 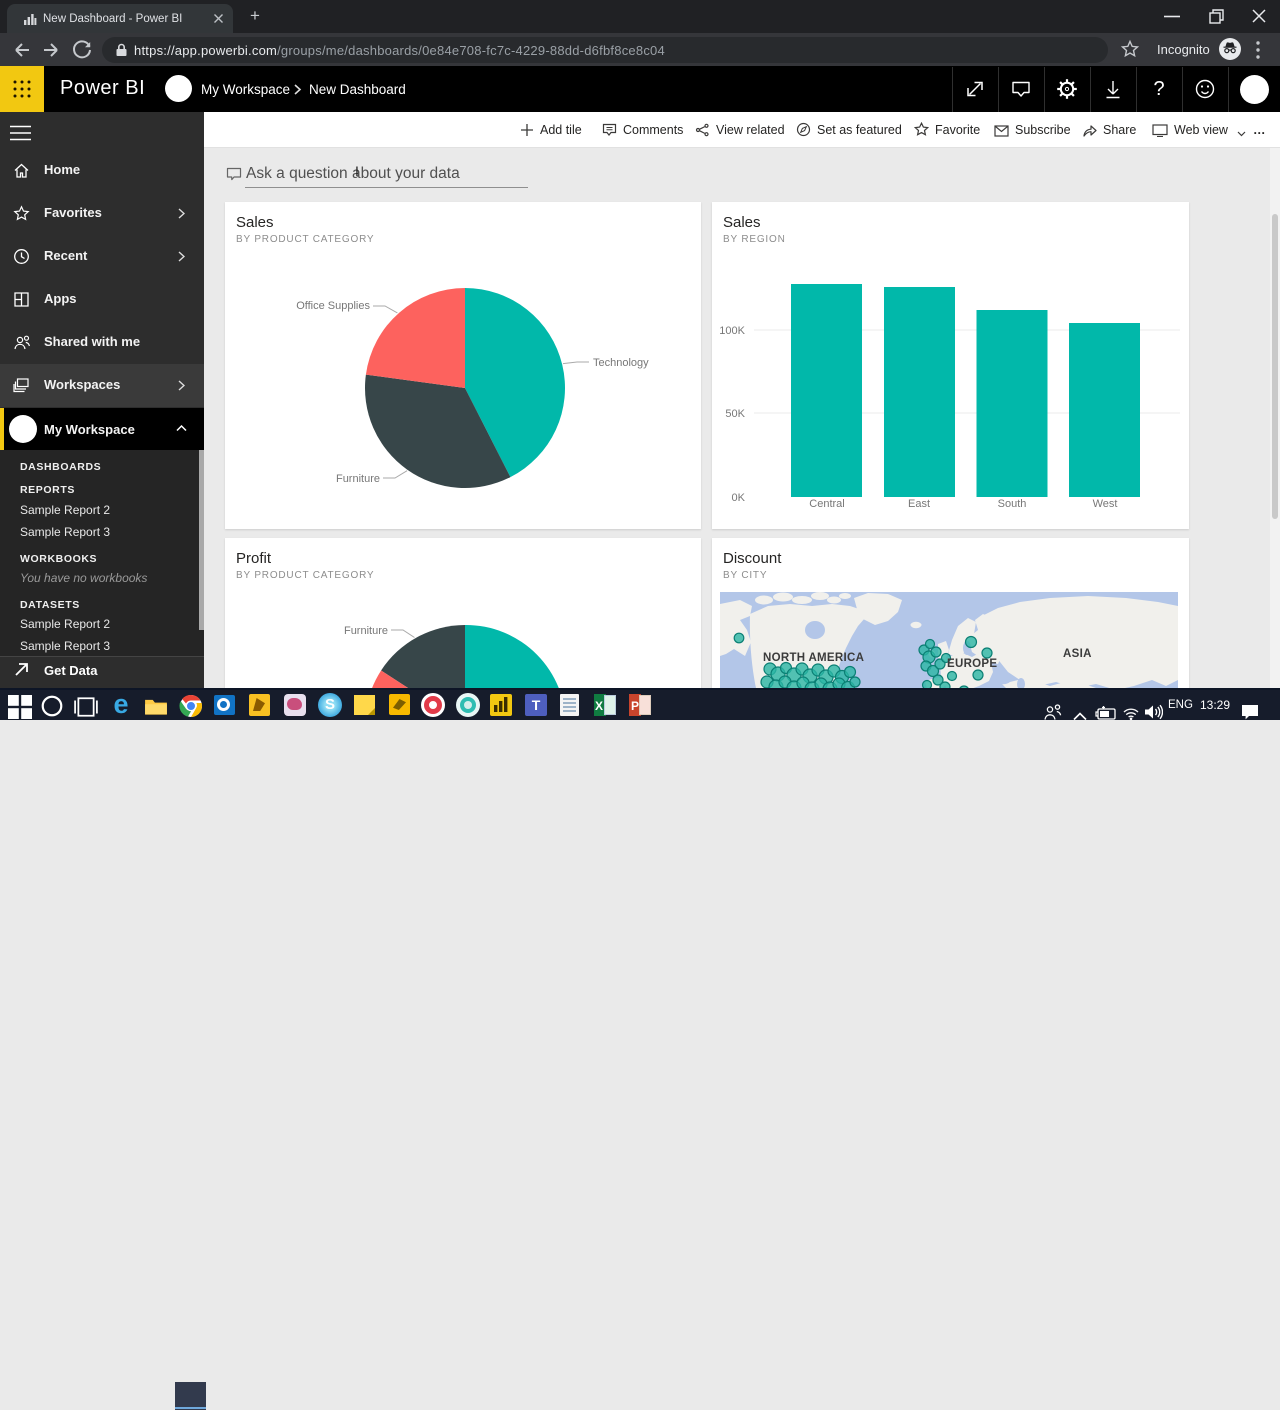 I want to click on svg-text: Office Supplies, so click(x=333, y=306).